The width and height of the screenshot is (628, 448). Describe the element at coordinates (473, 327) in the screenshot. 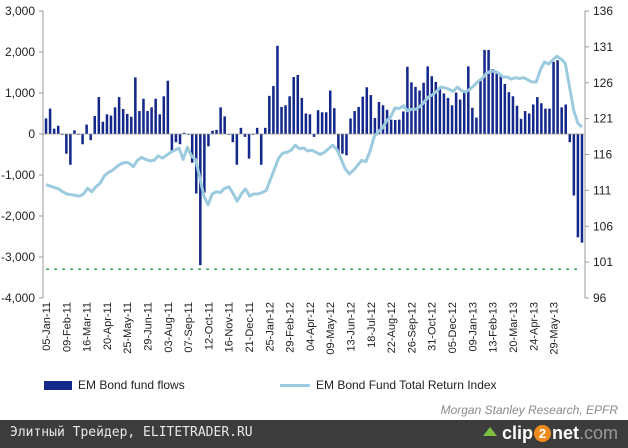

I see `x-tick-label: 09-Jan-13` at that location.